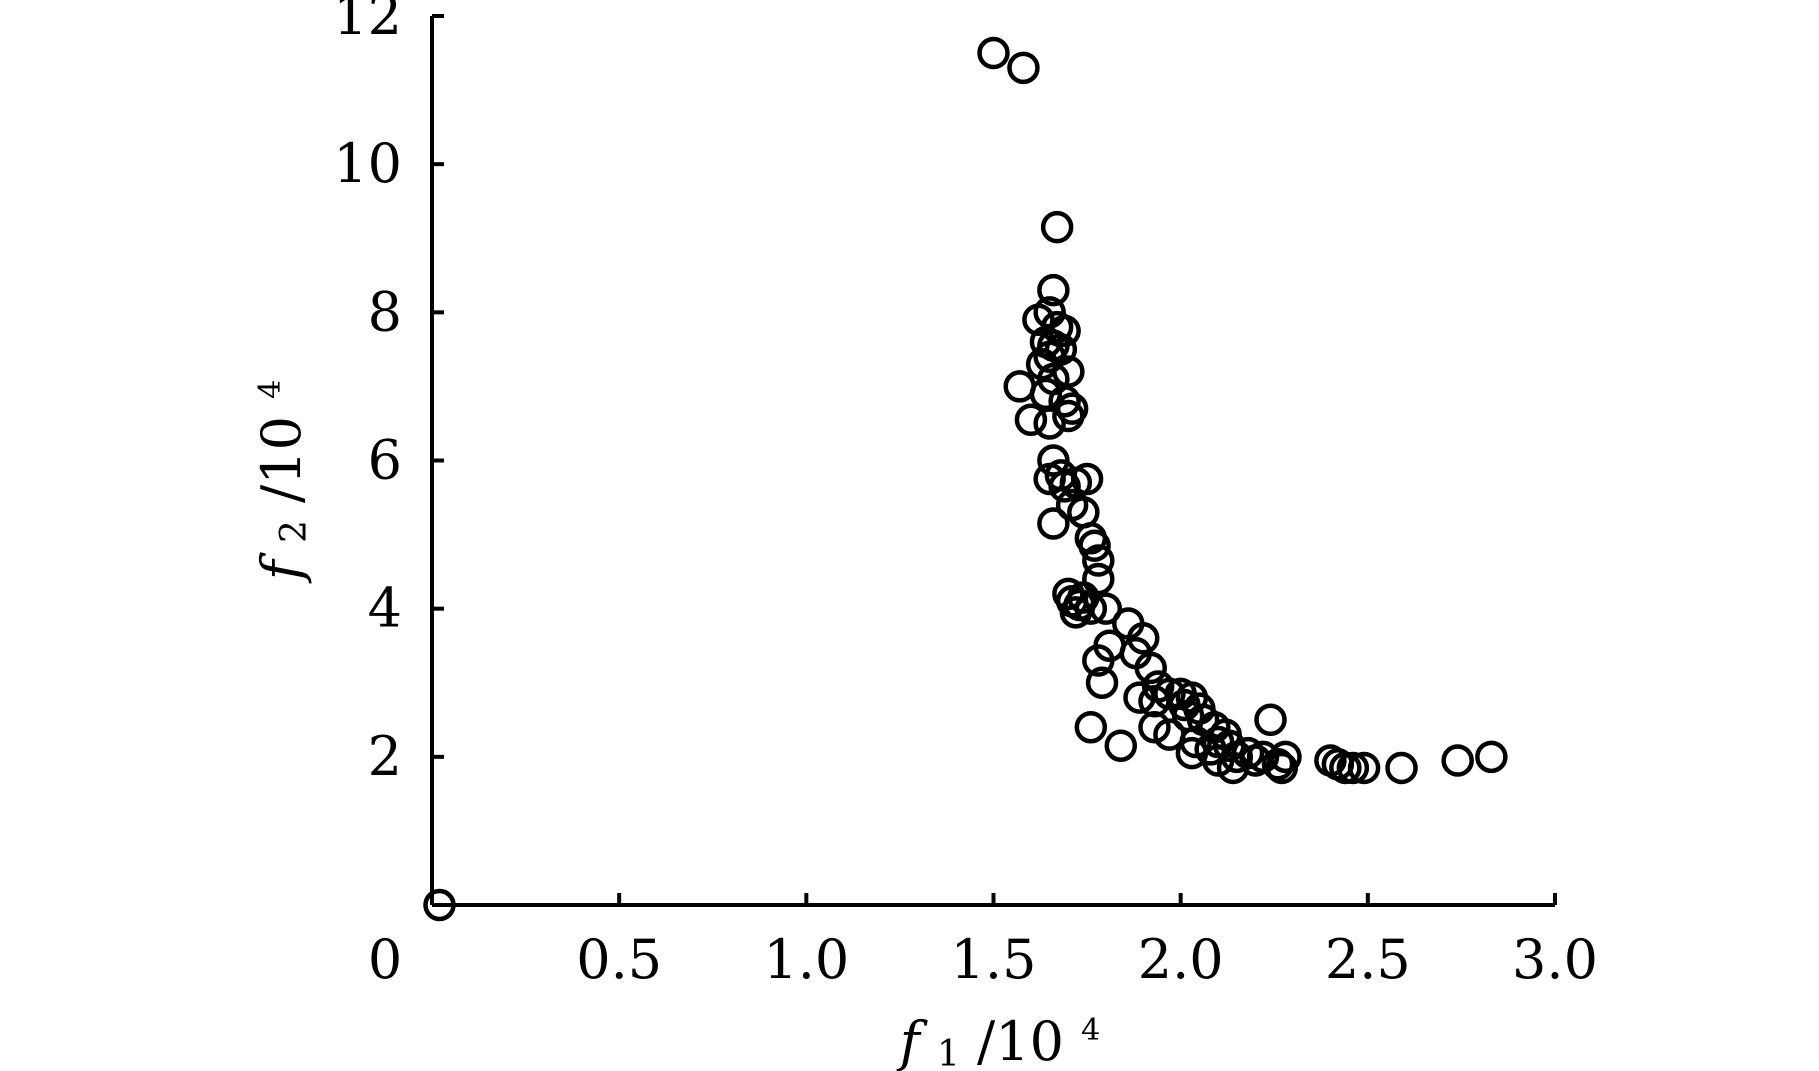  What do you see at coordinates (385, 460) in the screenshot?
I see `y-tick-label: 6` at bounding box center [385, 460].